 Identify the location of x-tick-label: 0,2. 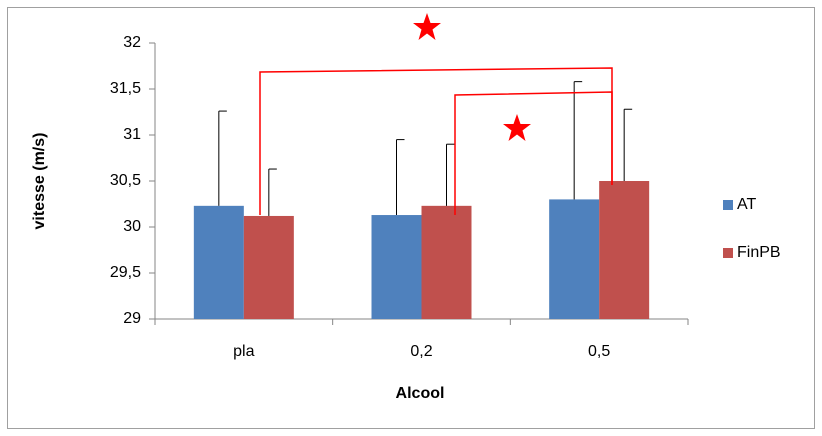
(421, 351).